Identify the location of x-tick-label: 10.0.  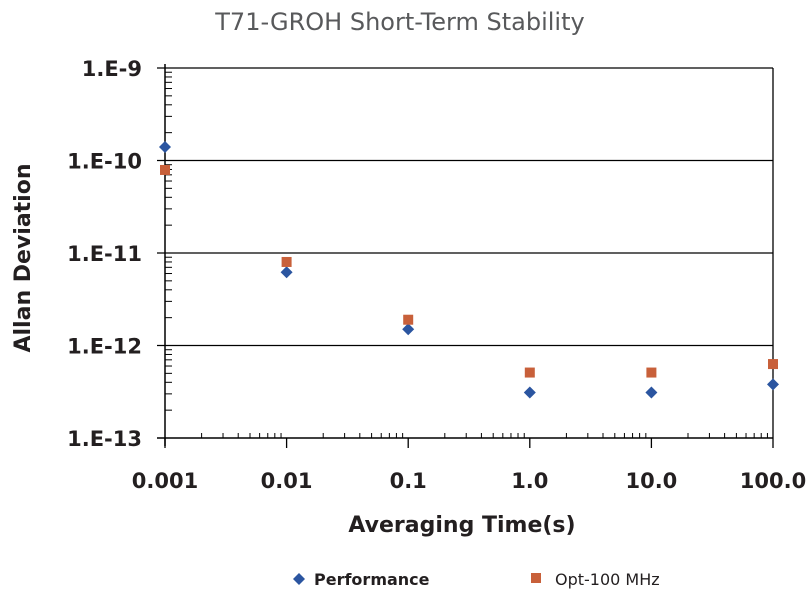
(651, 481).